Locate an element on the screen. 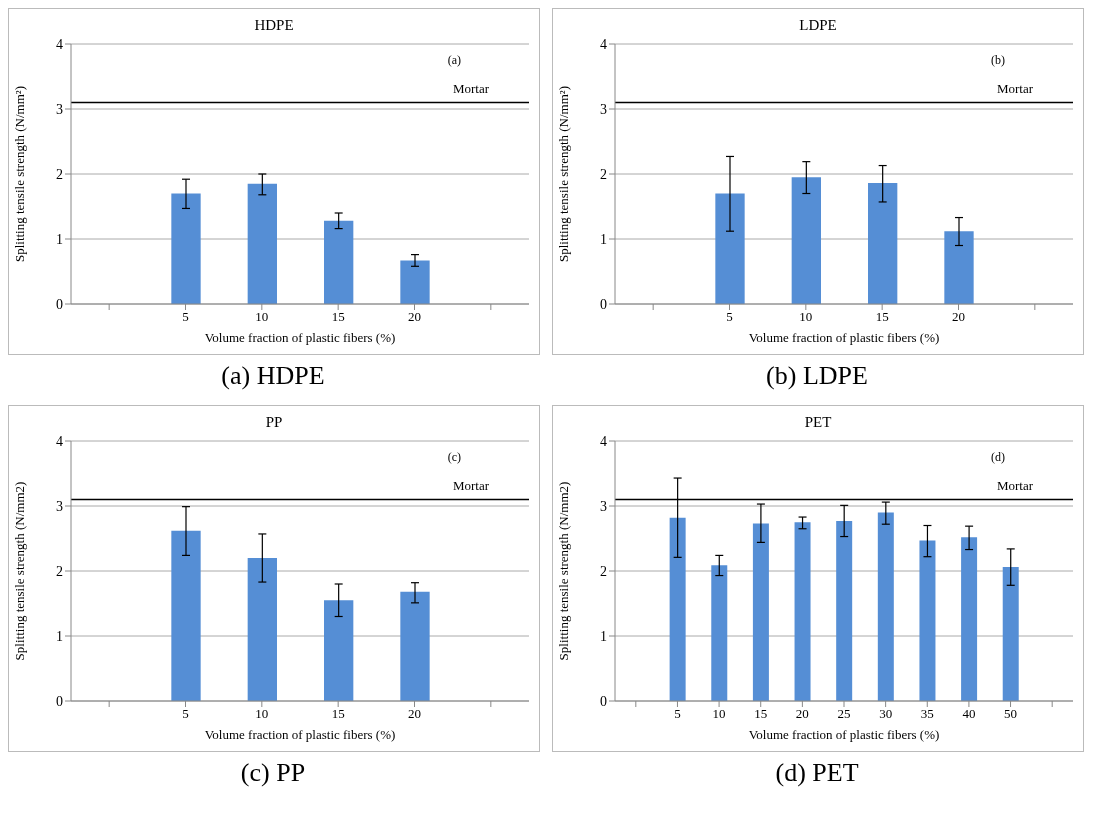 The height and width of the screenshot is (815, 1094). annotation: (d) is located at coordinates (998, 457).